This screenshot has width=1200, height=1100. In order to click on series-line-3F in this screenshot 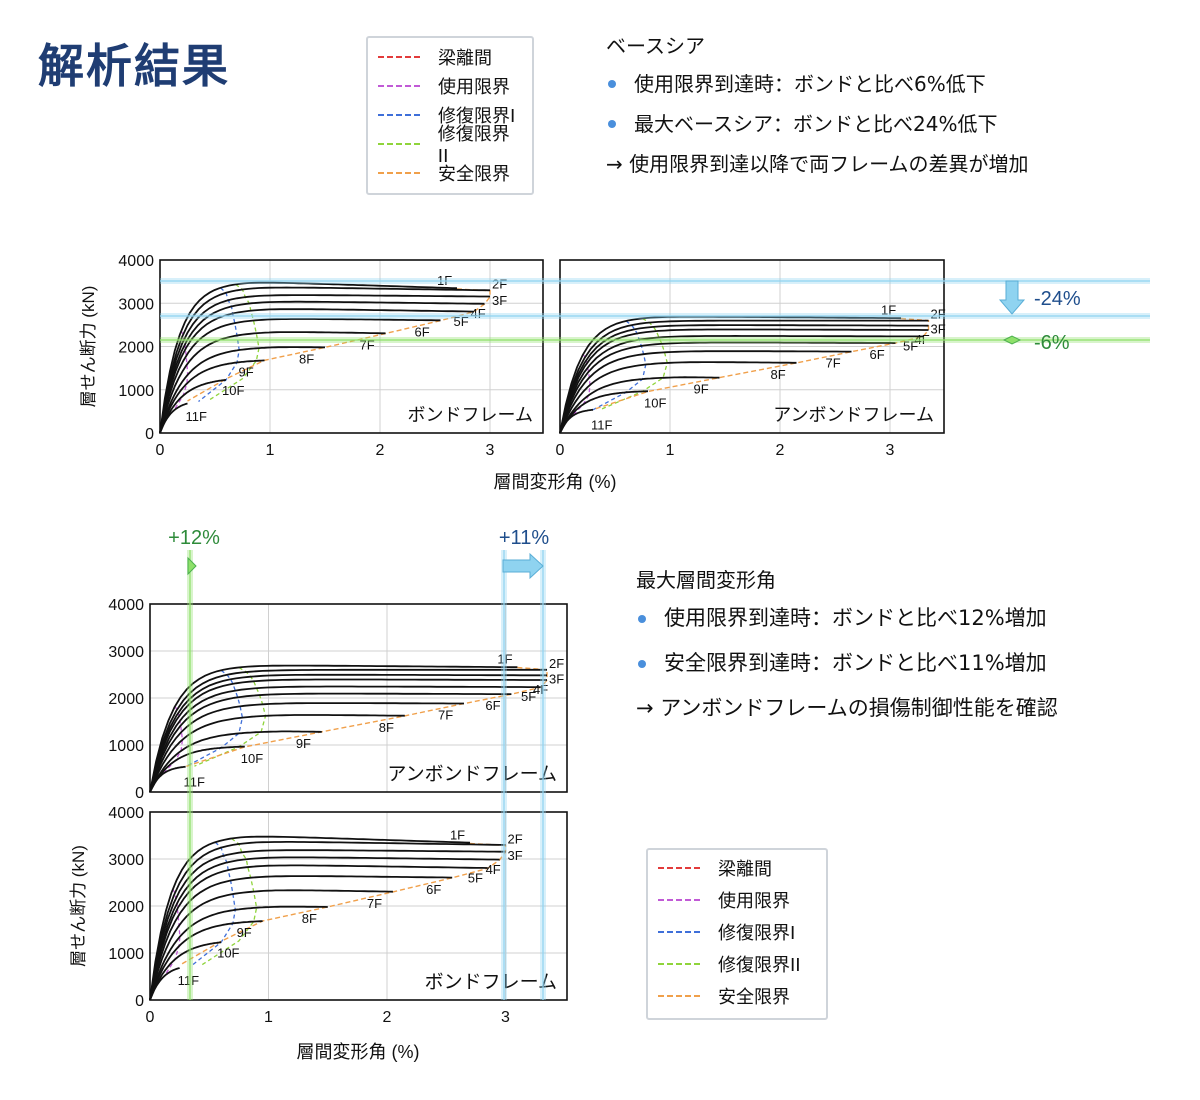, I will do `click(744, 379)`.